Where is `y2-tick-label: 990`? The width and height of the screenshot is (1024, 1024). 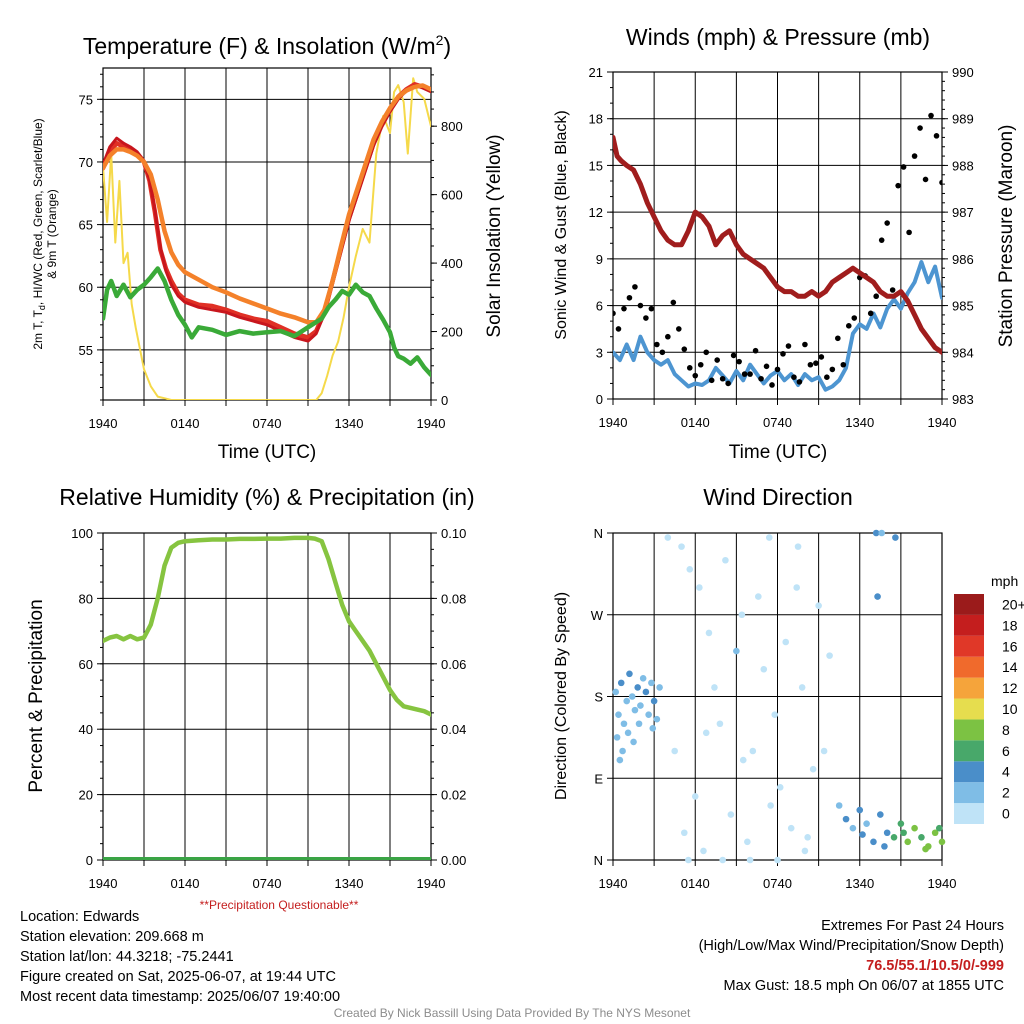
y2-tick-label: 990 is located at coordinates (963, 72).